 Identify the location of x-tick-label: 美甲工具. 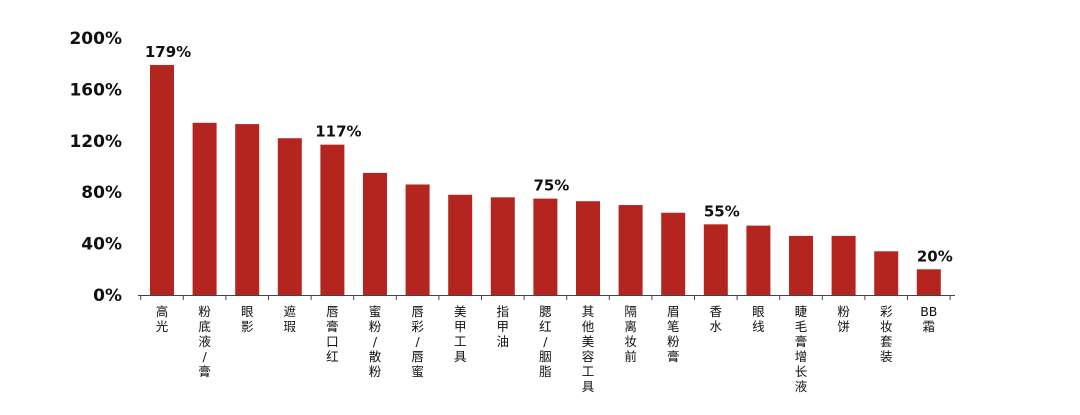
(460, 334).